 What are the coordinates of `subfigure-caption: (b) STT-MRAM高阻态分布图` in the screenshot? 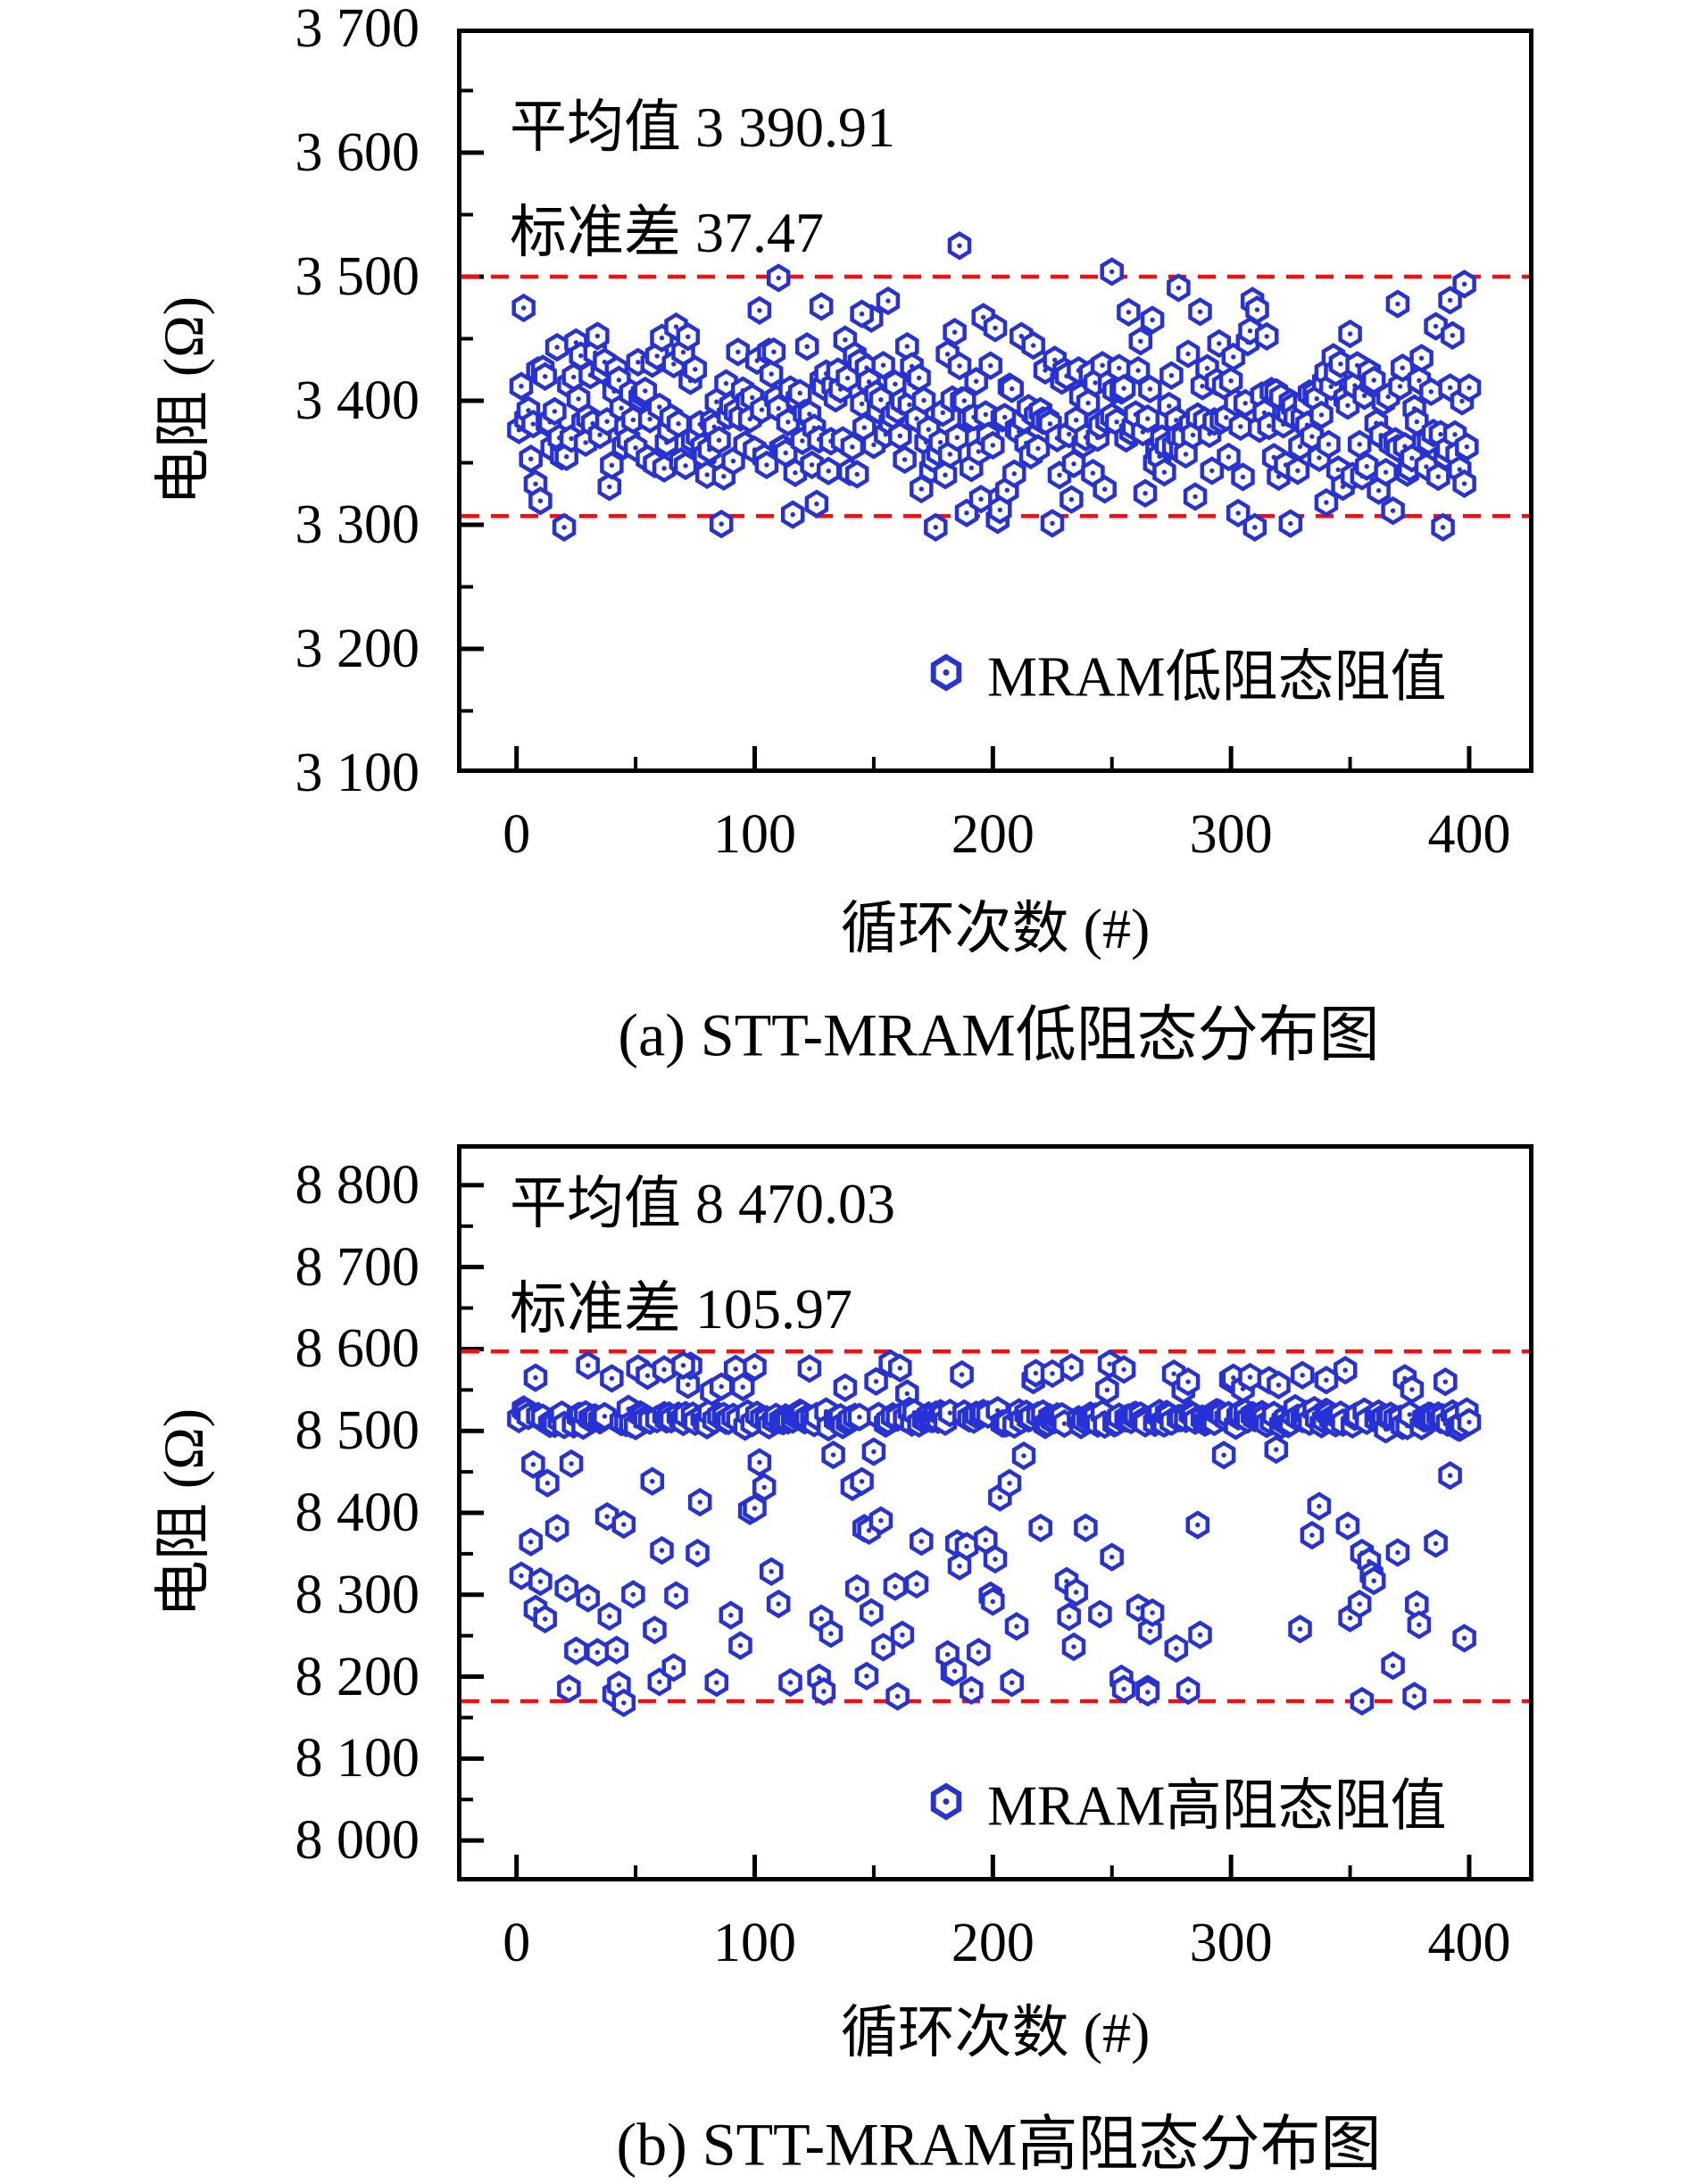 It's located at (999, 2144).